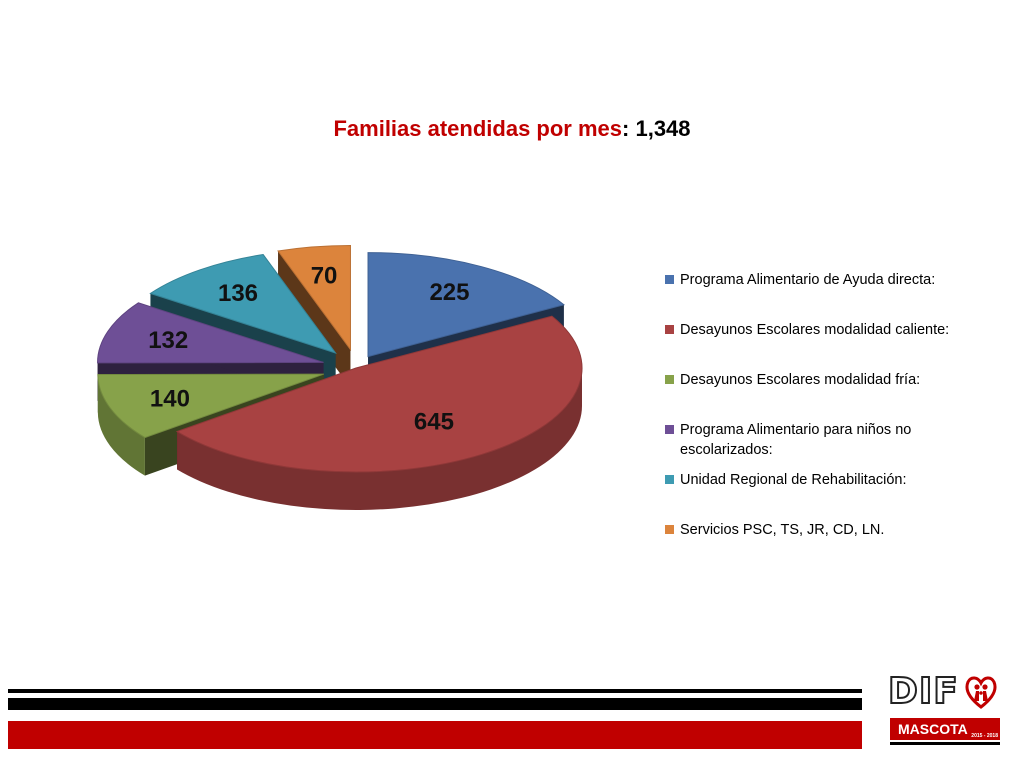 This screenshot has height=768, width=1024. What do you see at coordinates (945, 743) in the screenshot?
I see `logo-stripe` at bounding box center [945, 743].